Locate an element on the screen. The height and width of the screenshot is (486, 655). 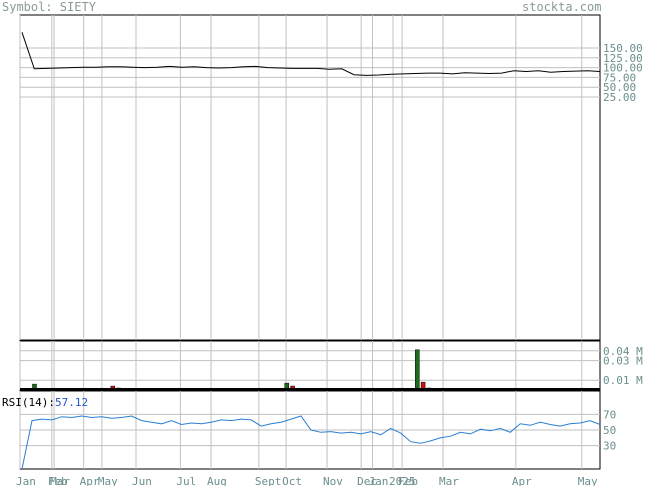
rsi-line is located at coordinates (311, 442).